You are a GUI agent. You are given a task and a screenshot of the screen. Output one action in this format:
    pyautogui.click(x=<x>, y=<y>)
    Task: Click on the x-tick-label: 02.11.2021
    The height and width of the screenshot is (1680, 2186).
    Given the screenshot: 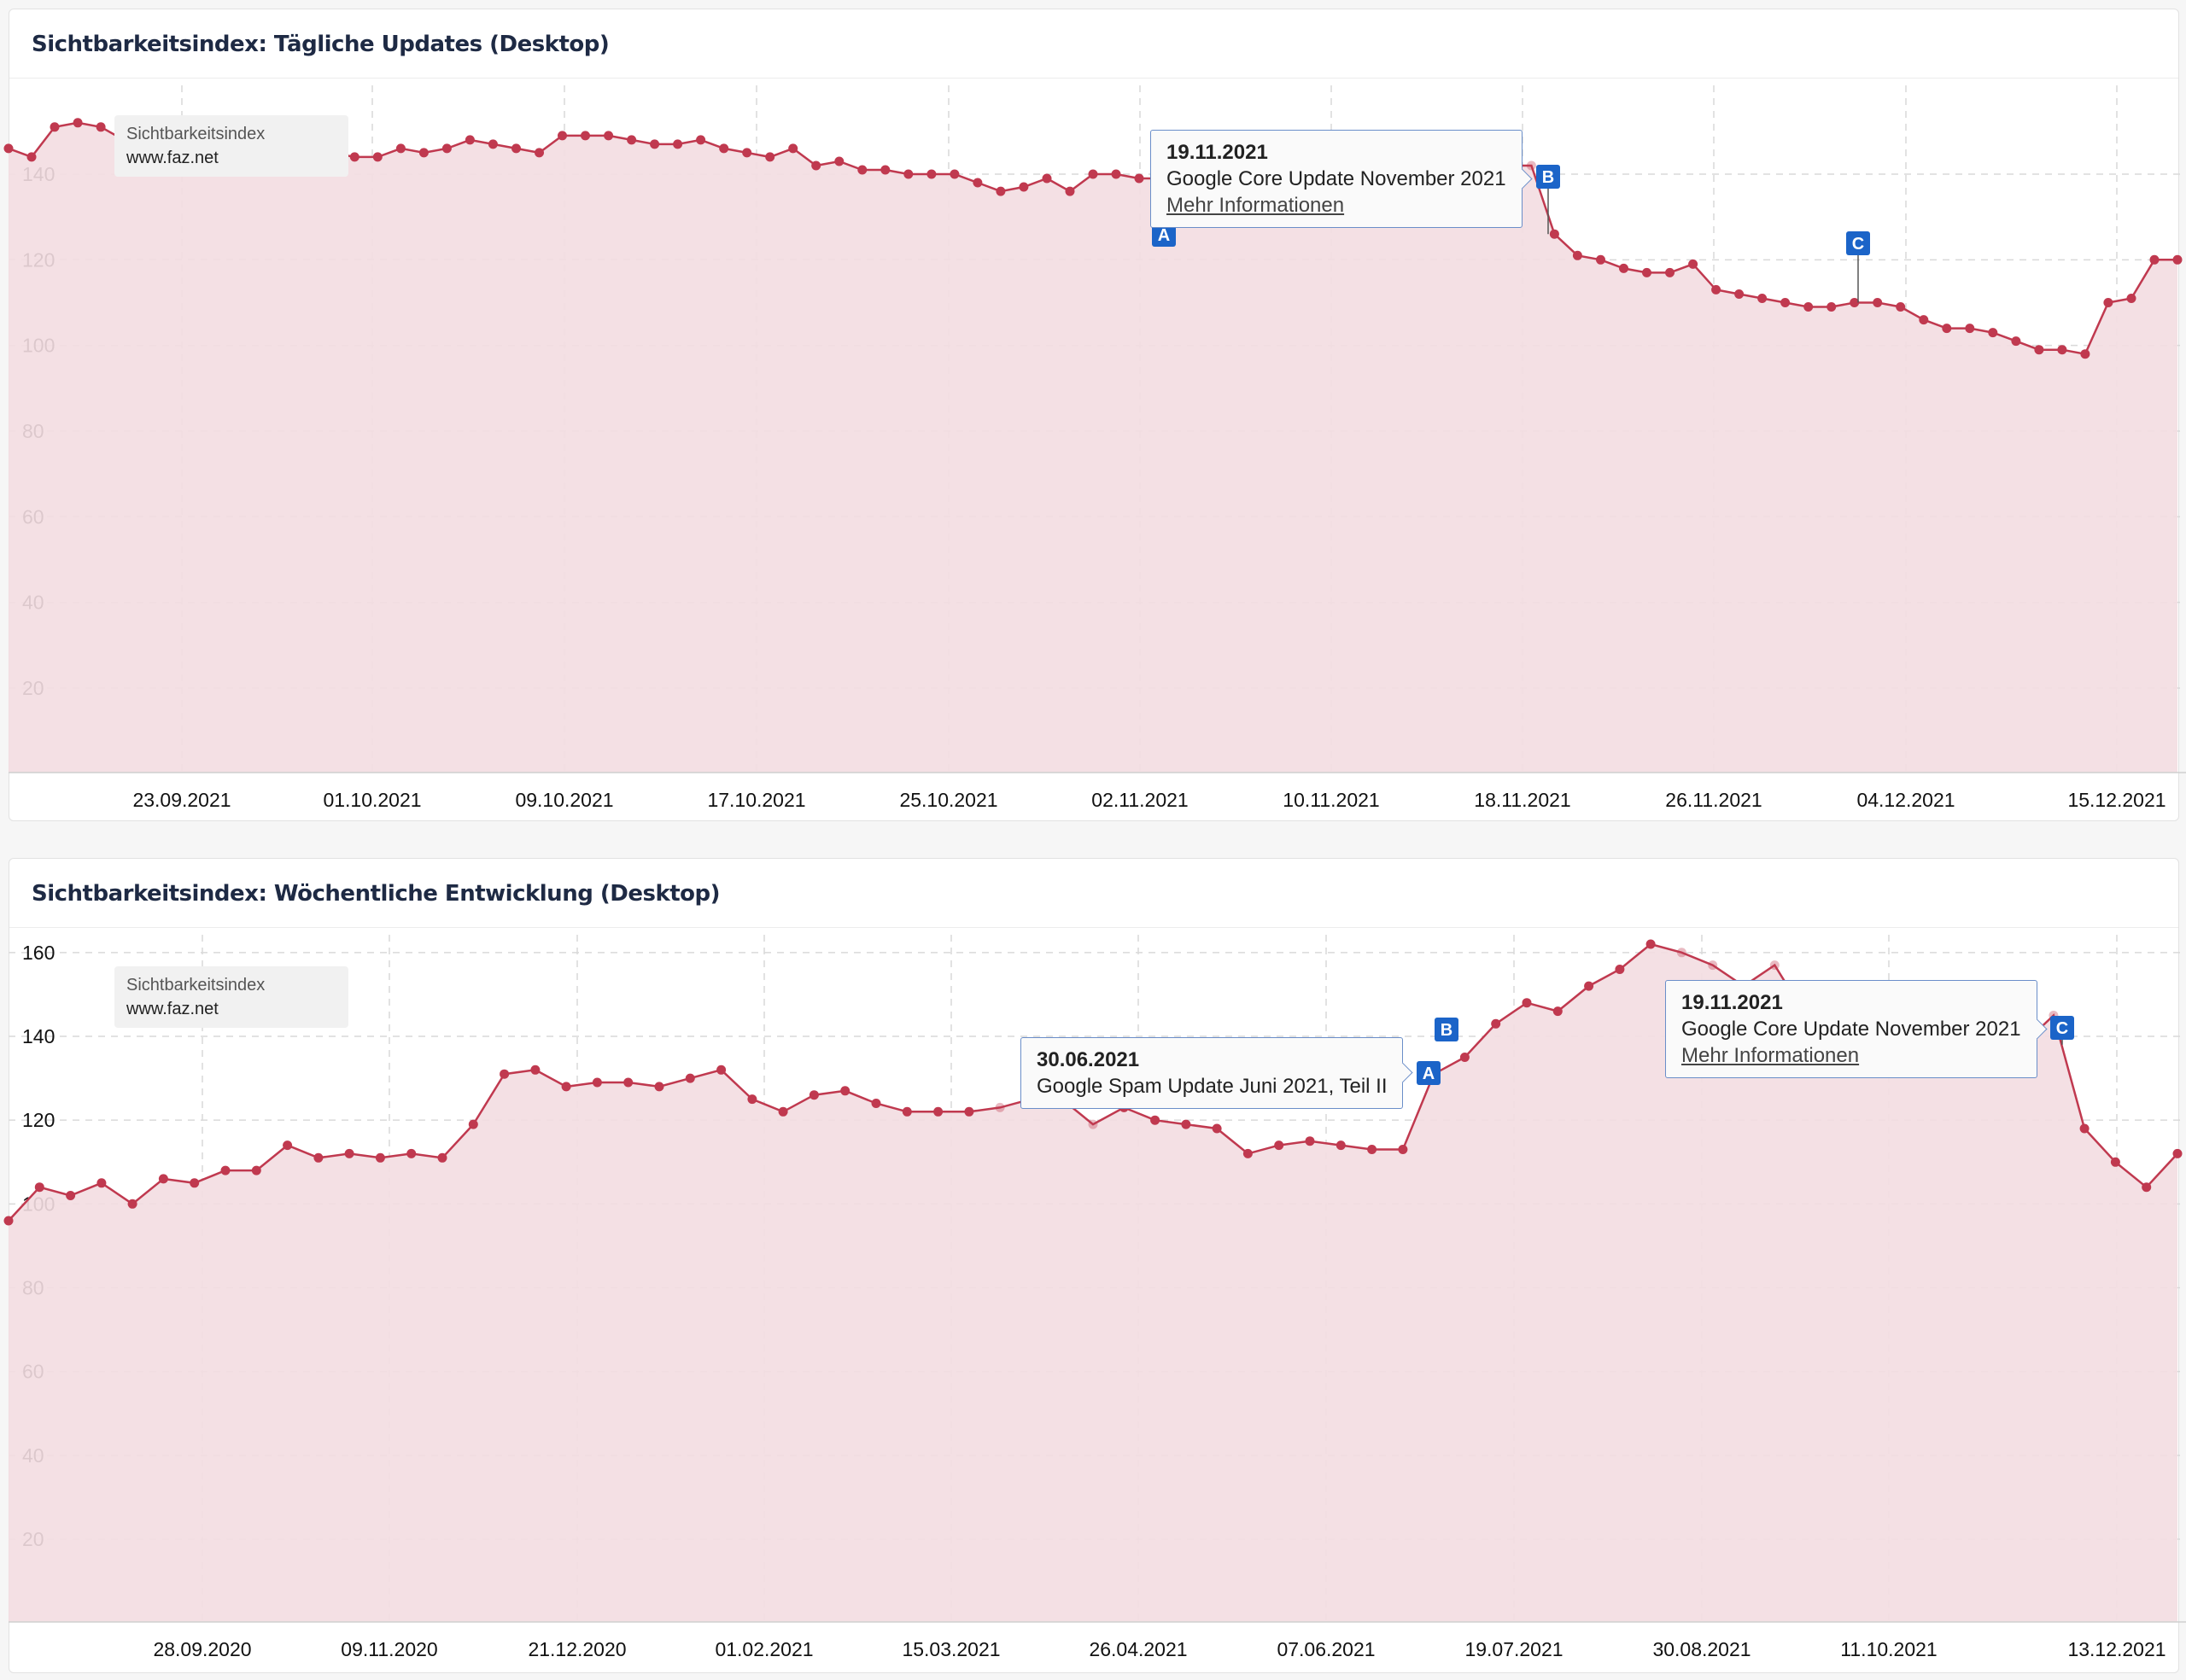 What is the action you would take?
    pyautogui.click(x=1139, y=800)
    